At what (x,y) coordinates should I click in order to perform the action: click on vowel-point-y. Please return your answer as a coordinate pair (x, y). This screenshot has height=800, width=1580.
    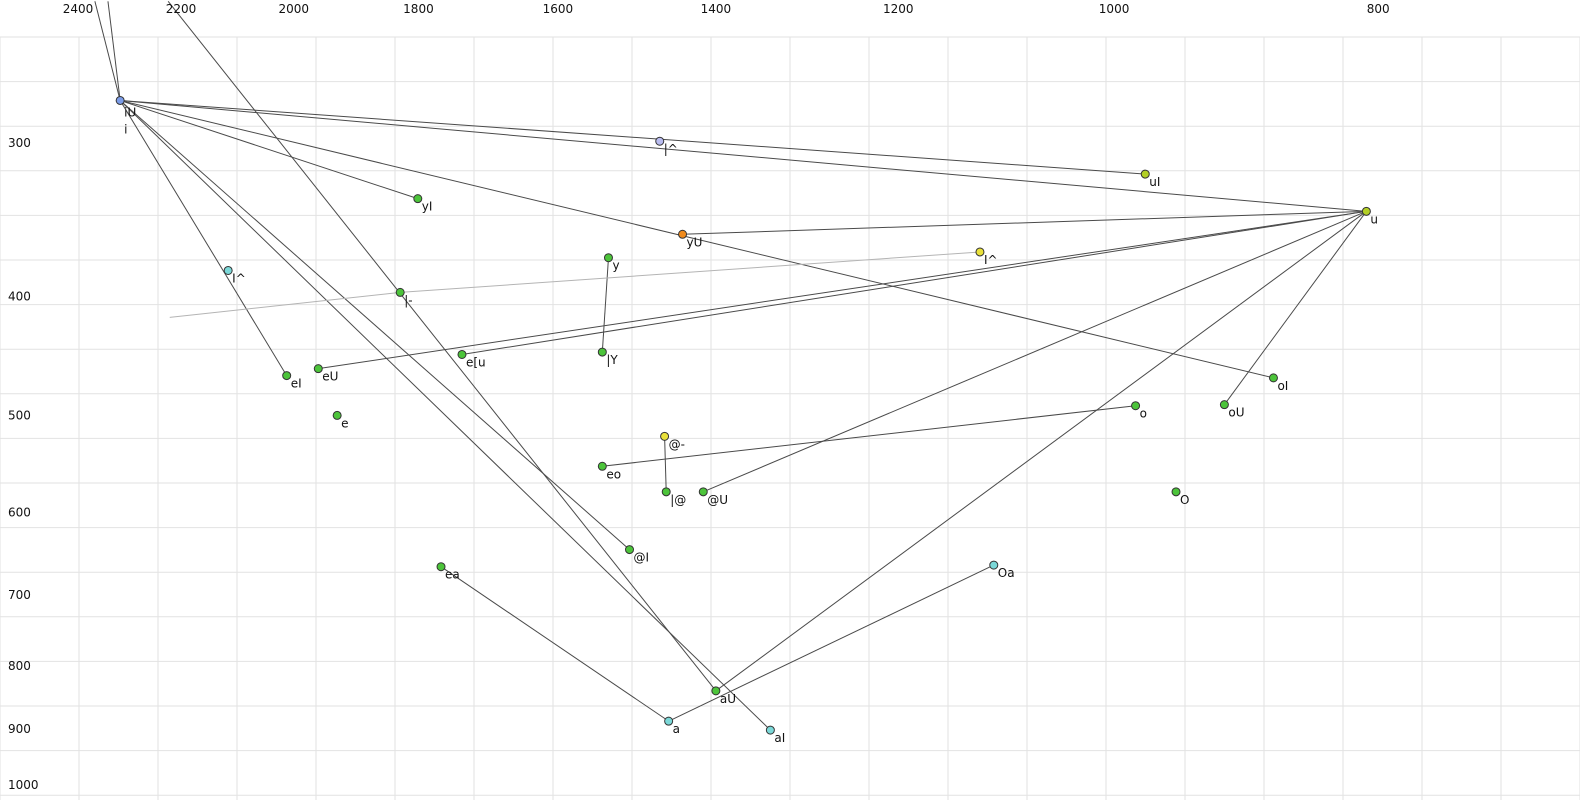
    Looking at the image, I should click on (608, 258).